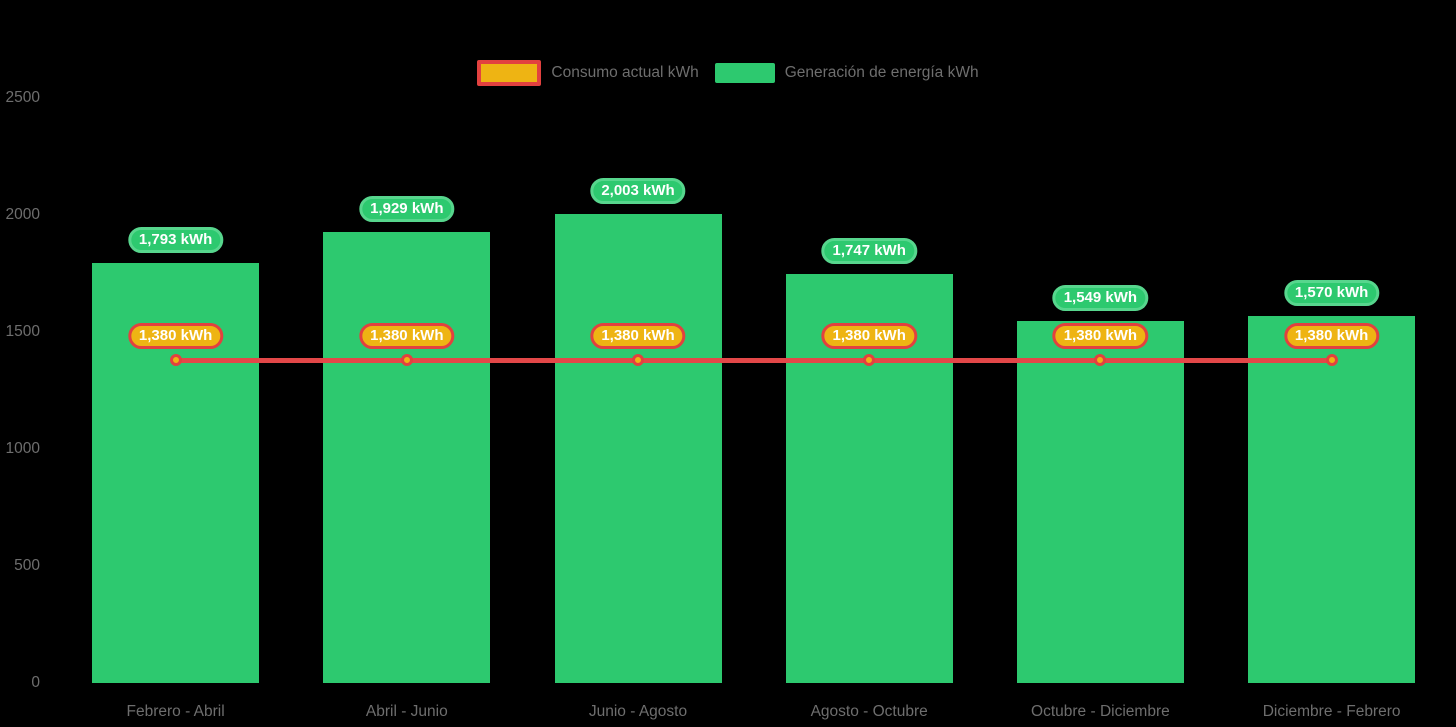 This screenshot has width=1456, height=727. Describe the element at coordinates (1100, 297) in the screenshot. I see `generacion-value-label: 1,549 kWh` at that location.